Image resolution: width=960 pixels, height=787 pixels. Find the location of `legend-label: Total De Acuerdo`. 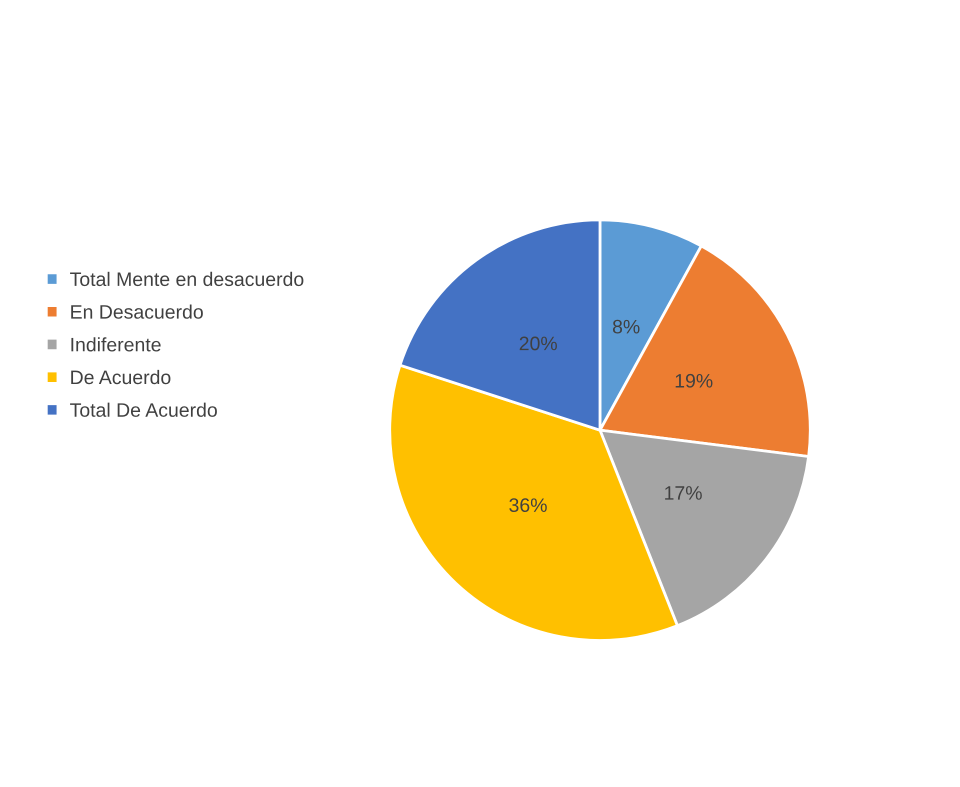

legend-label: Total De Acuerdo is located at coordinates (143, 409).